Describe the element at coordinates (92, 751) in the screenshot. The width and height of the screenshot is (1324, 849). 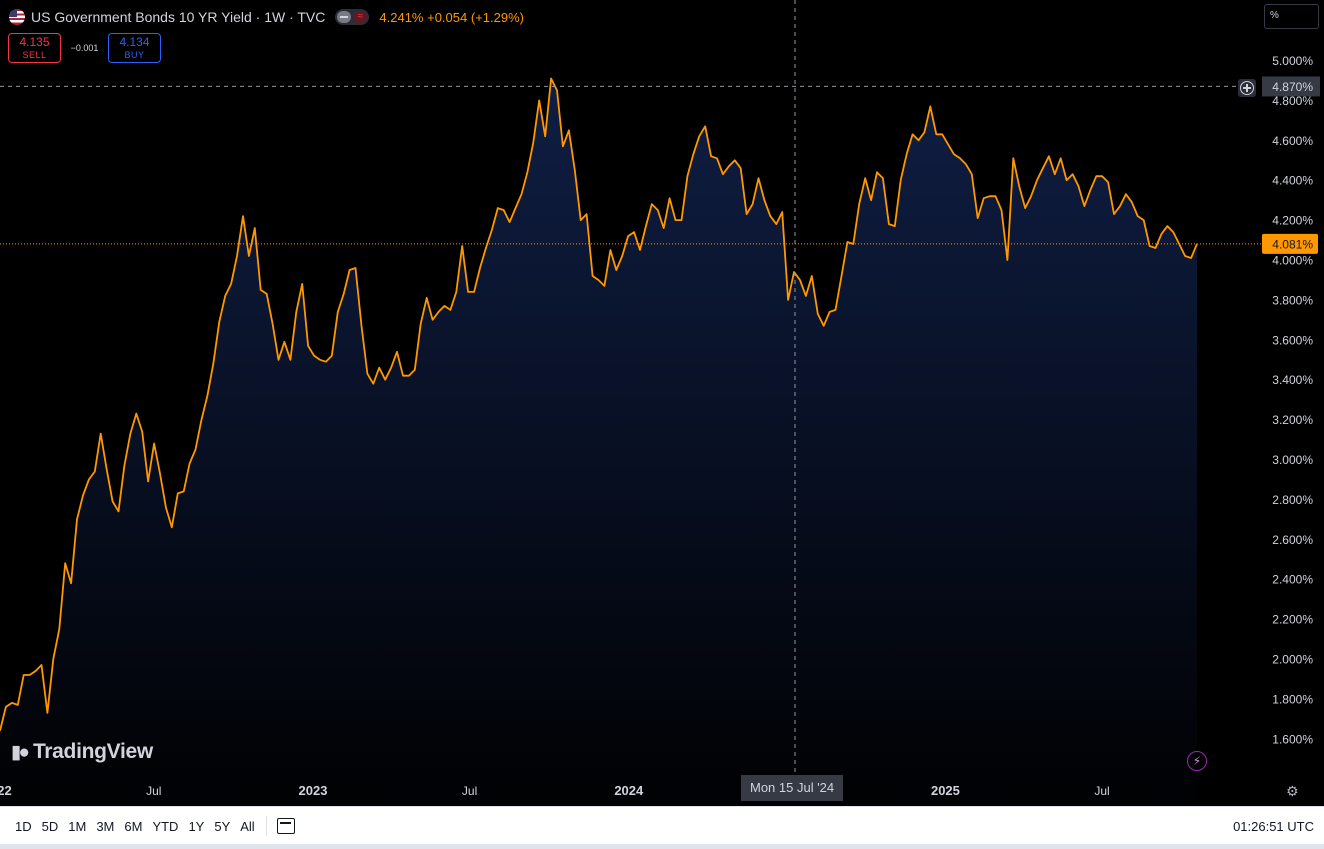
I see `logo-text: TradingView` at that location.